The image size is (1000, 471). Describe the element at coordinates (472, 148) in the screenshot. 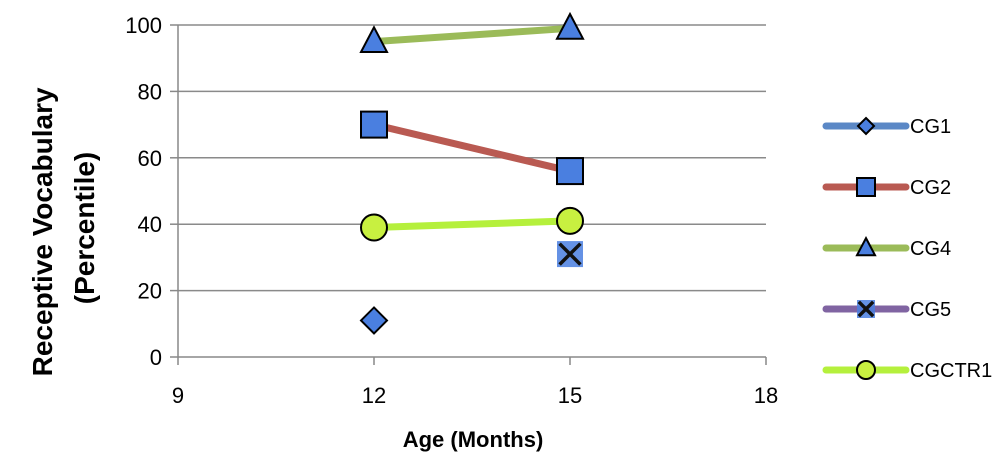

I see `series-line-cg2` at that location.